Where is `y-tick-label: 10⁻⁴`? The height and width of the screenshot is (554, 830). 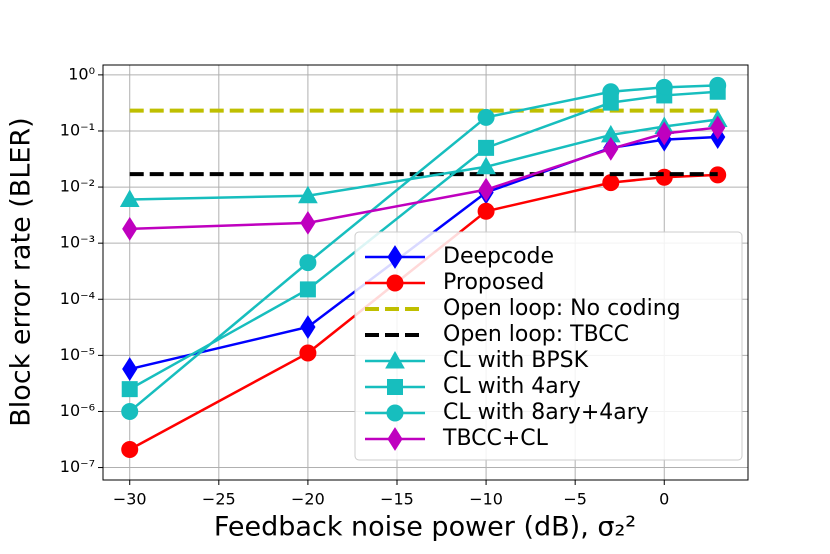
y-tick-label: 10⁻⁴ is located at coordinates (77, 298).